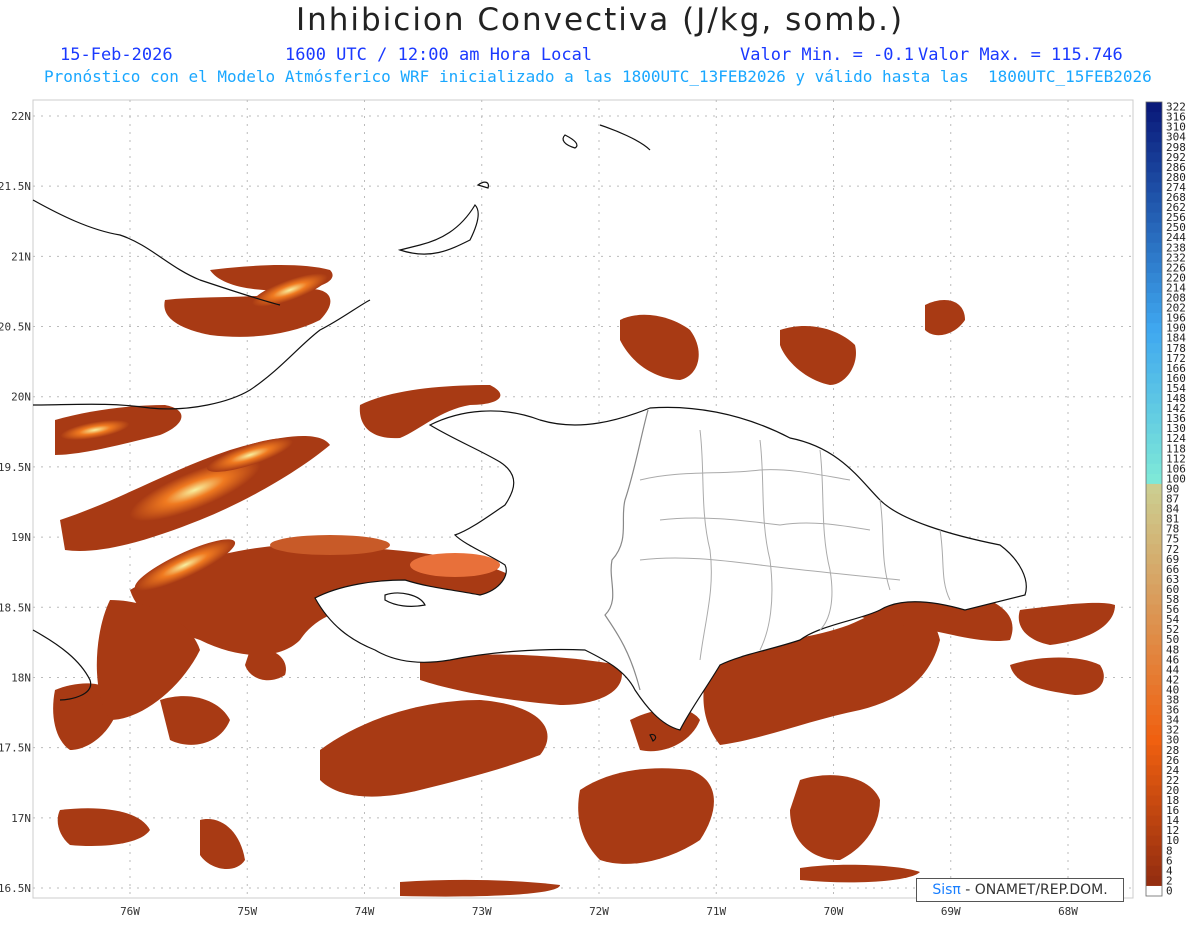 The image size is (1200, 927). I want to click on cin-area-south-dr, so click(821, 675).